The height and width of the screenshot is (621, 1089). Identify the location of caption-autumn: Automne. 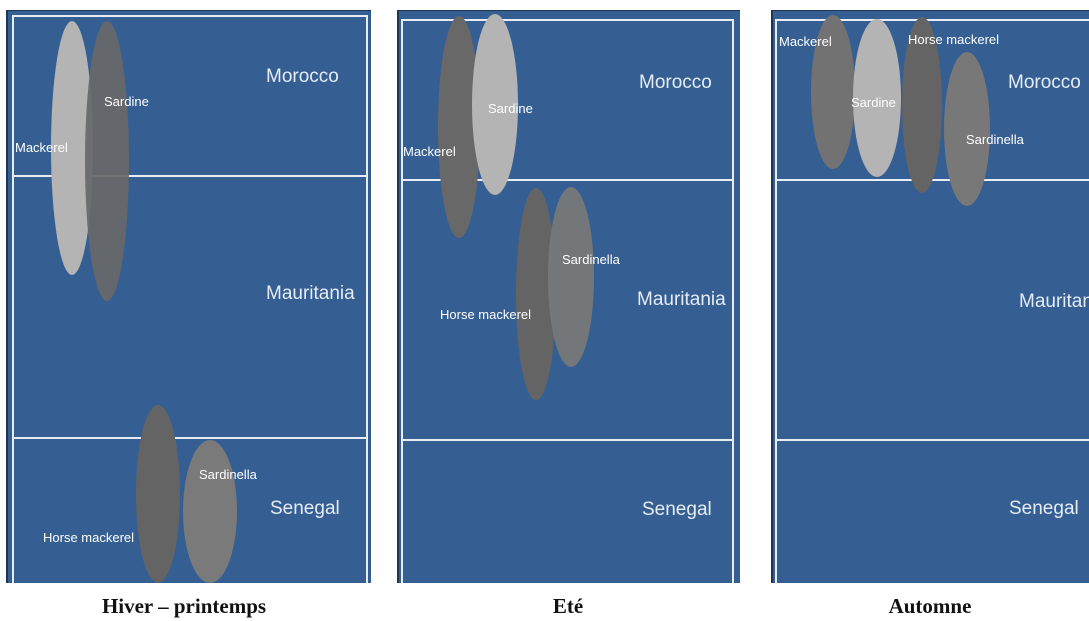
(930, 606).